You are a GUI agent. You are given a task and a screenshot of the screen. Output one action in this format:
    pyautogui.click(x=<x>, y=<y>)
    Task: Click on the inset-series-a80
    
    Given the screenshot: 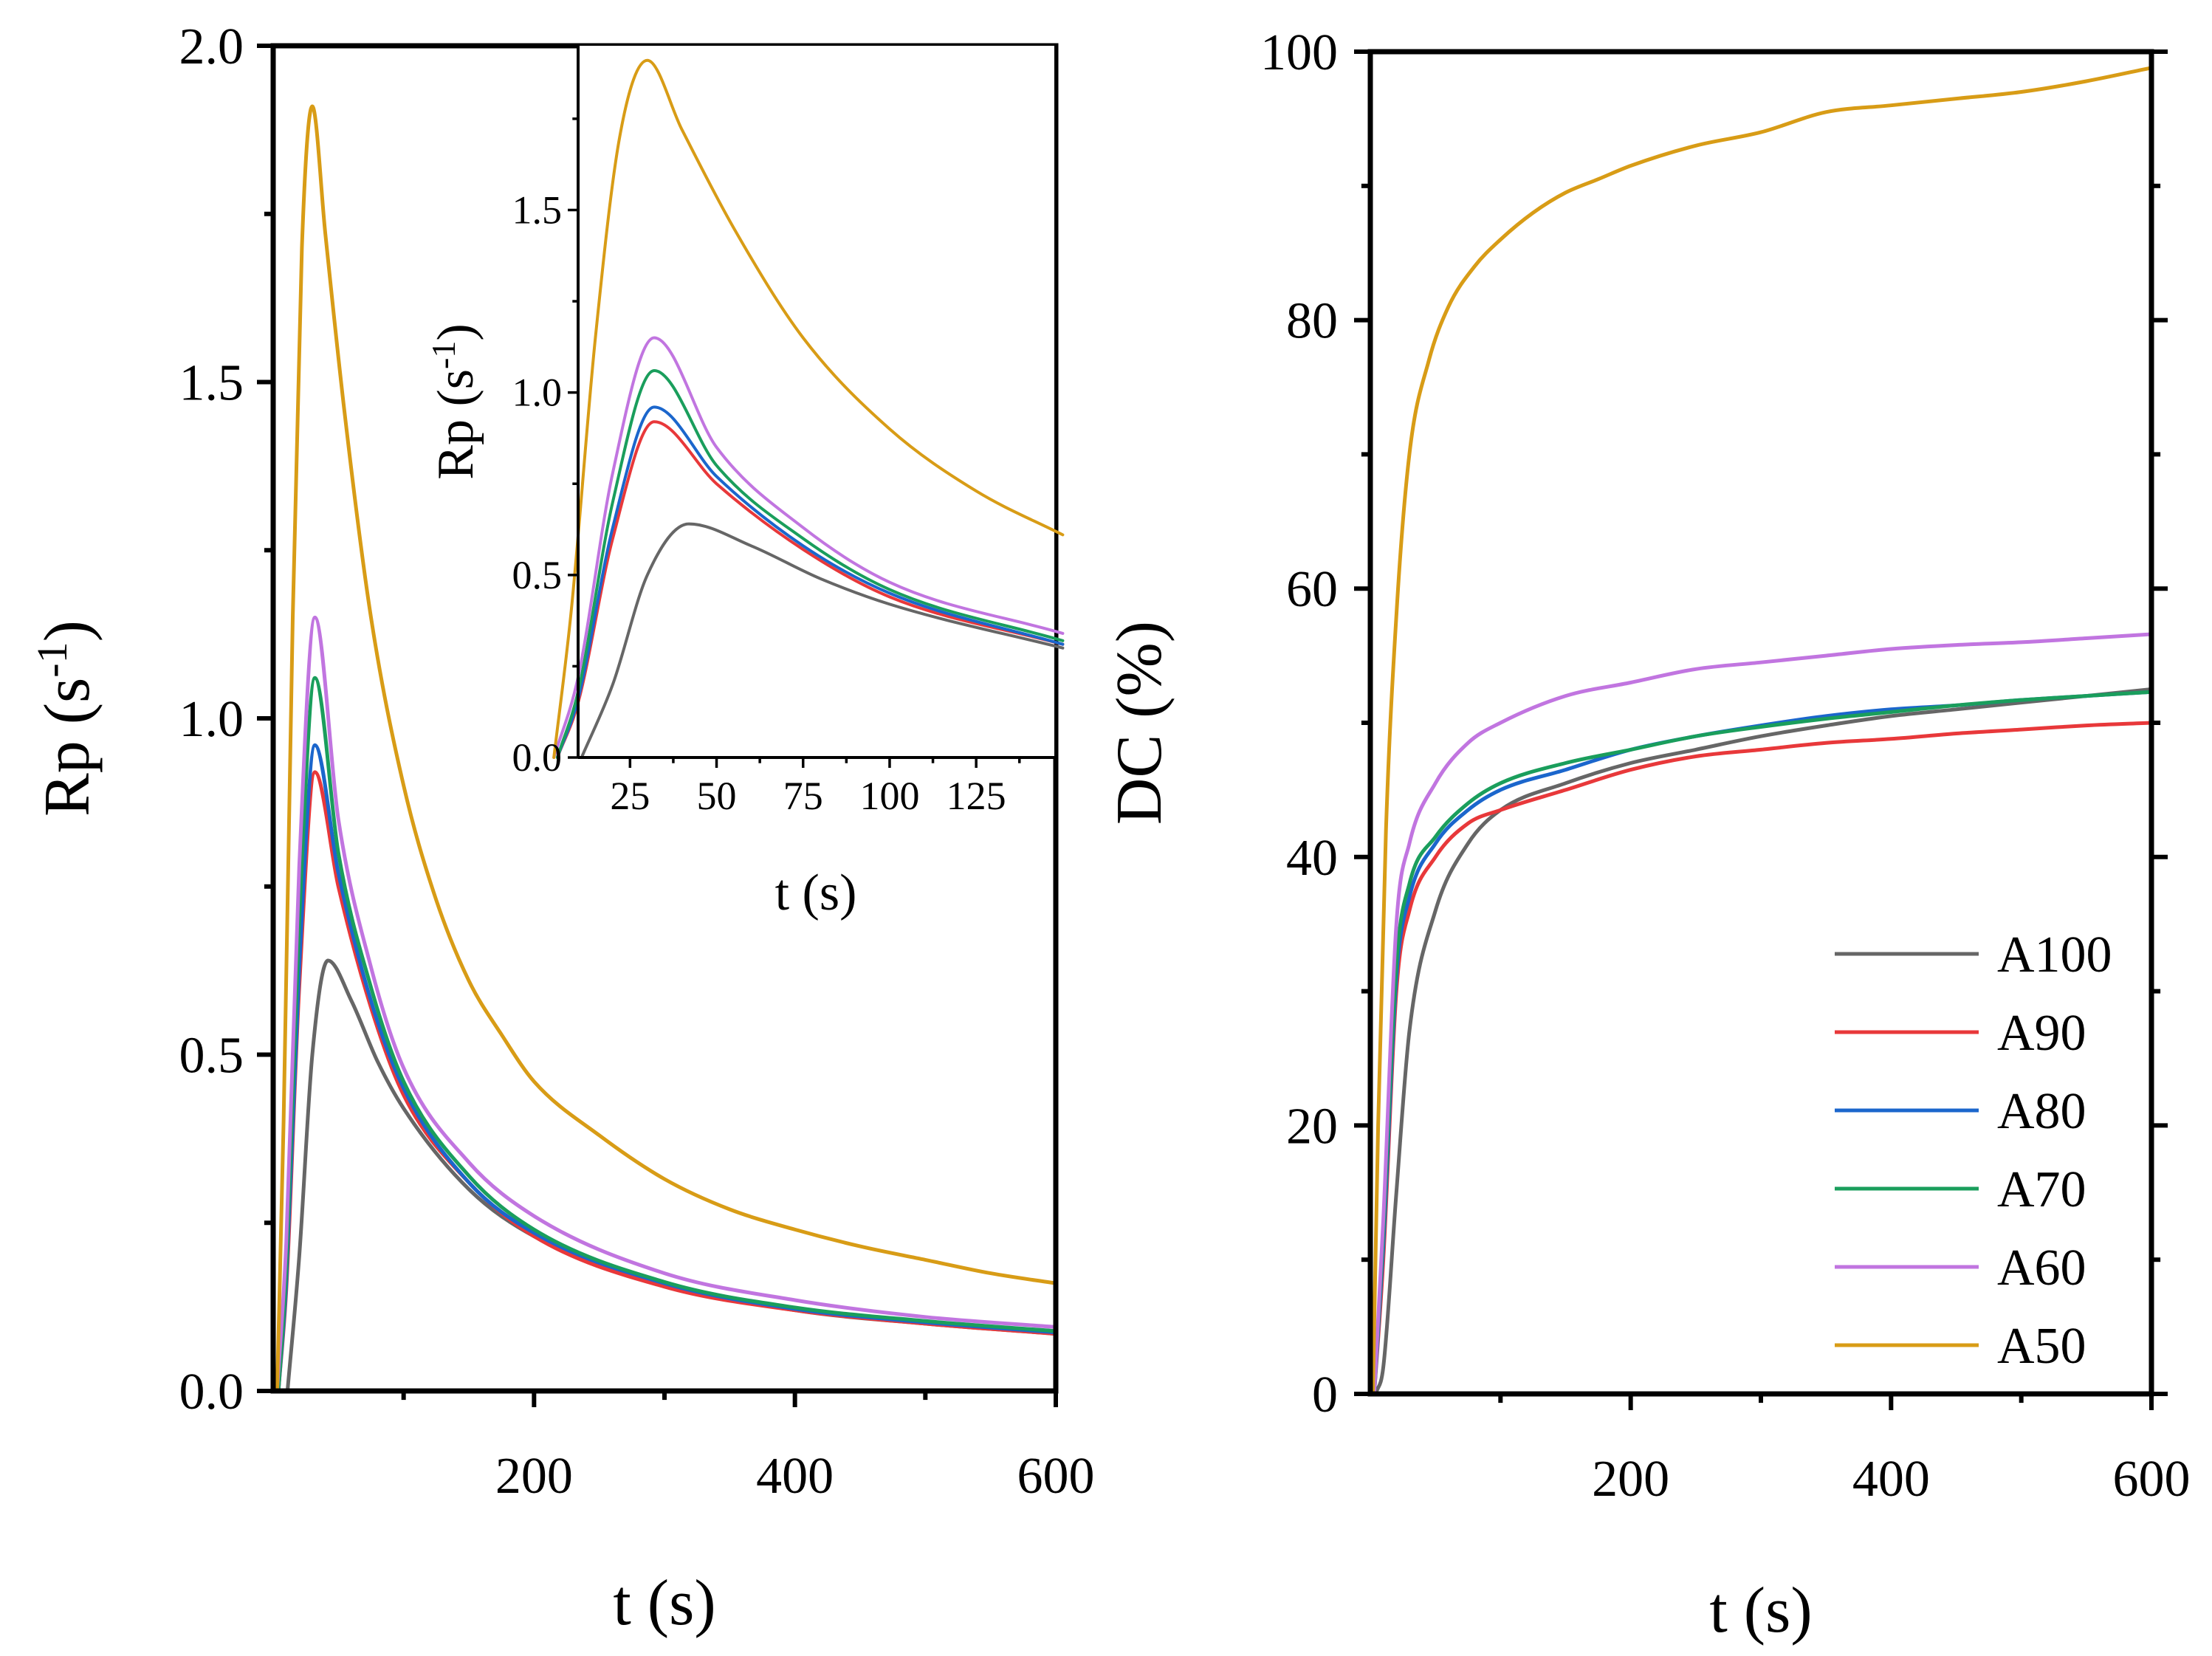 What is the action you would take?
    pyautogui.click(x=810, y=582)
    